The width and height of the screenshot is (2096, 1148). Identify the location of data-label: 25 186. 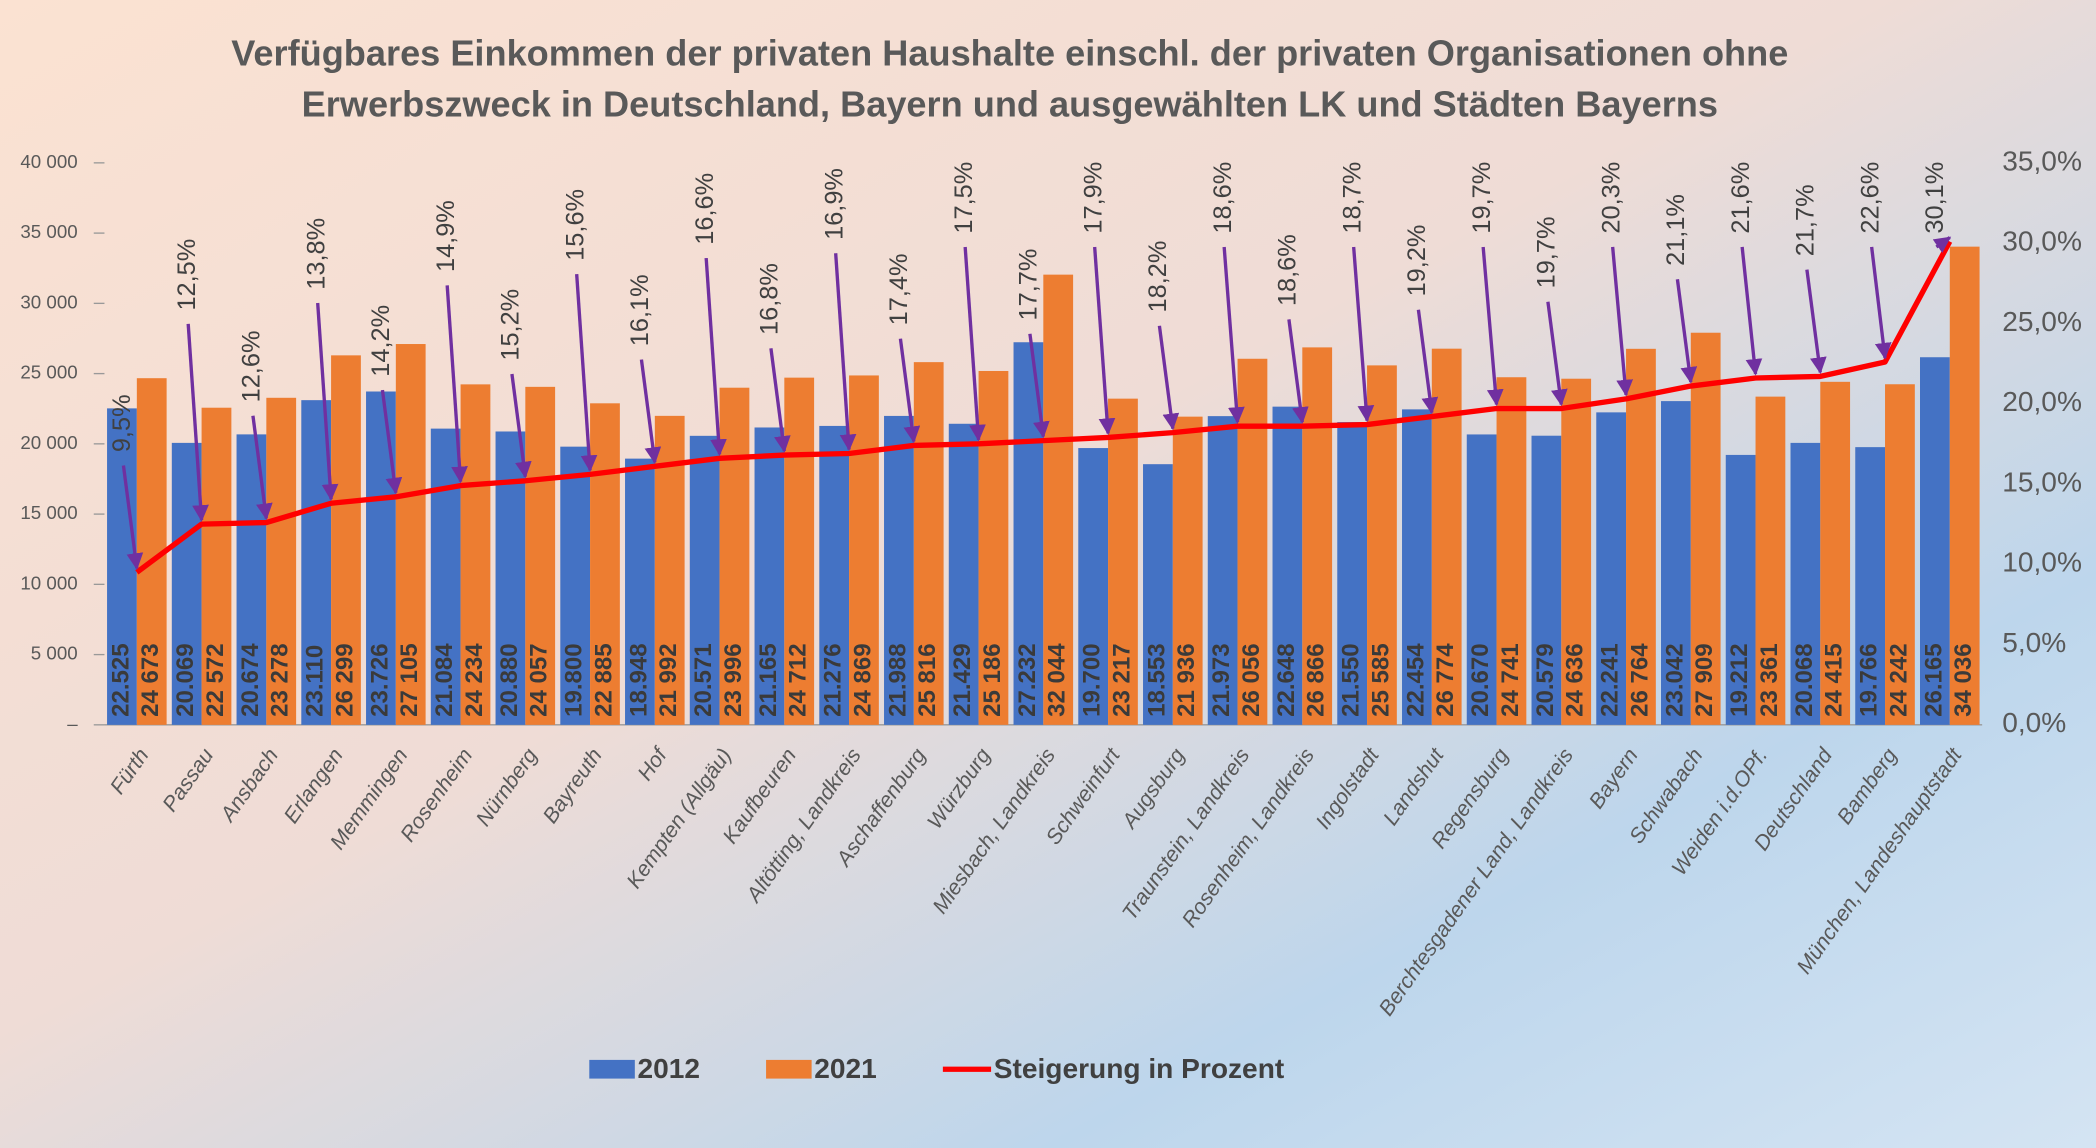
(992, 679).